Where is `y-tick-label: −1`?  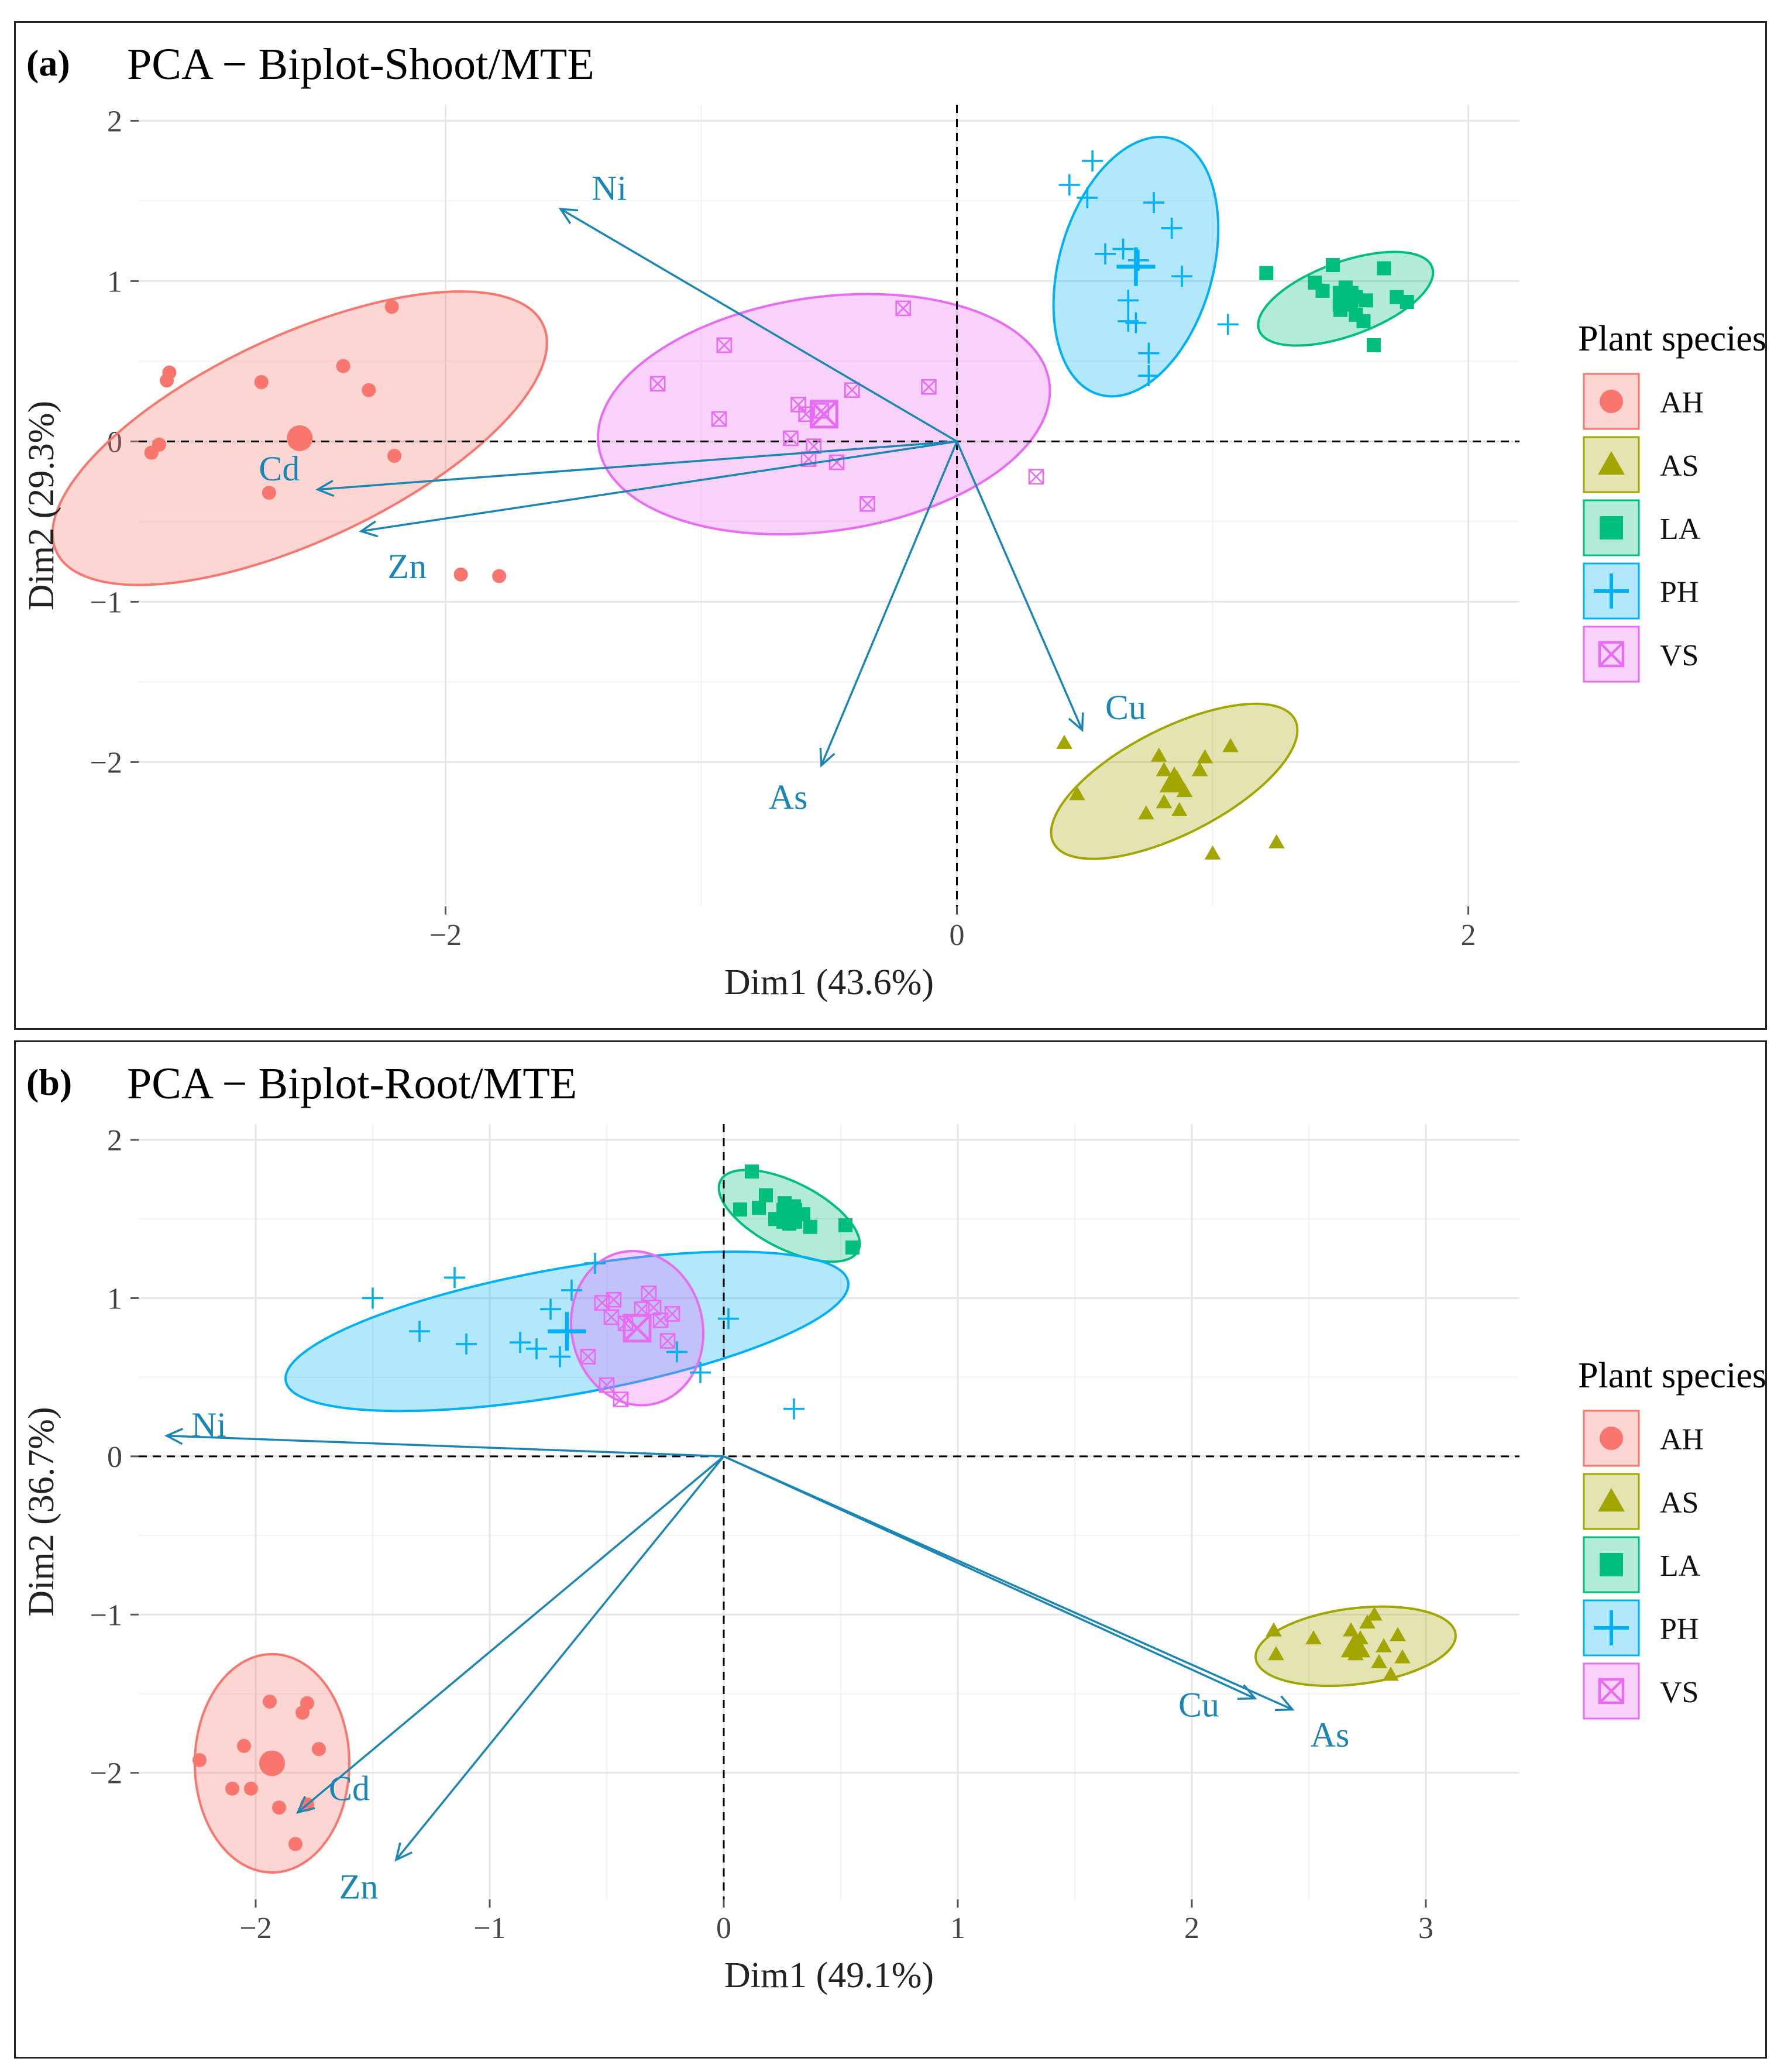
y-tick-label: −1 is located at coordinates (106, 602).